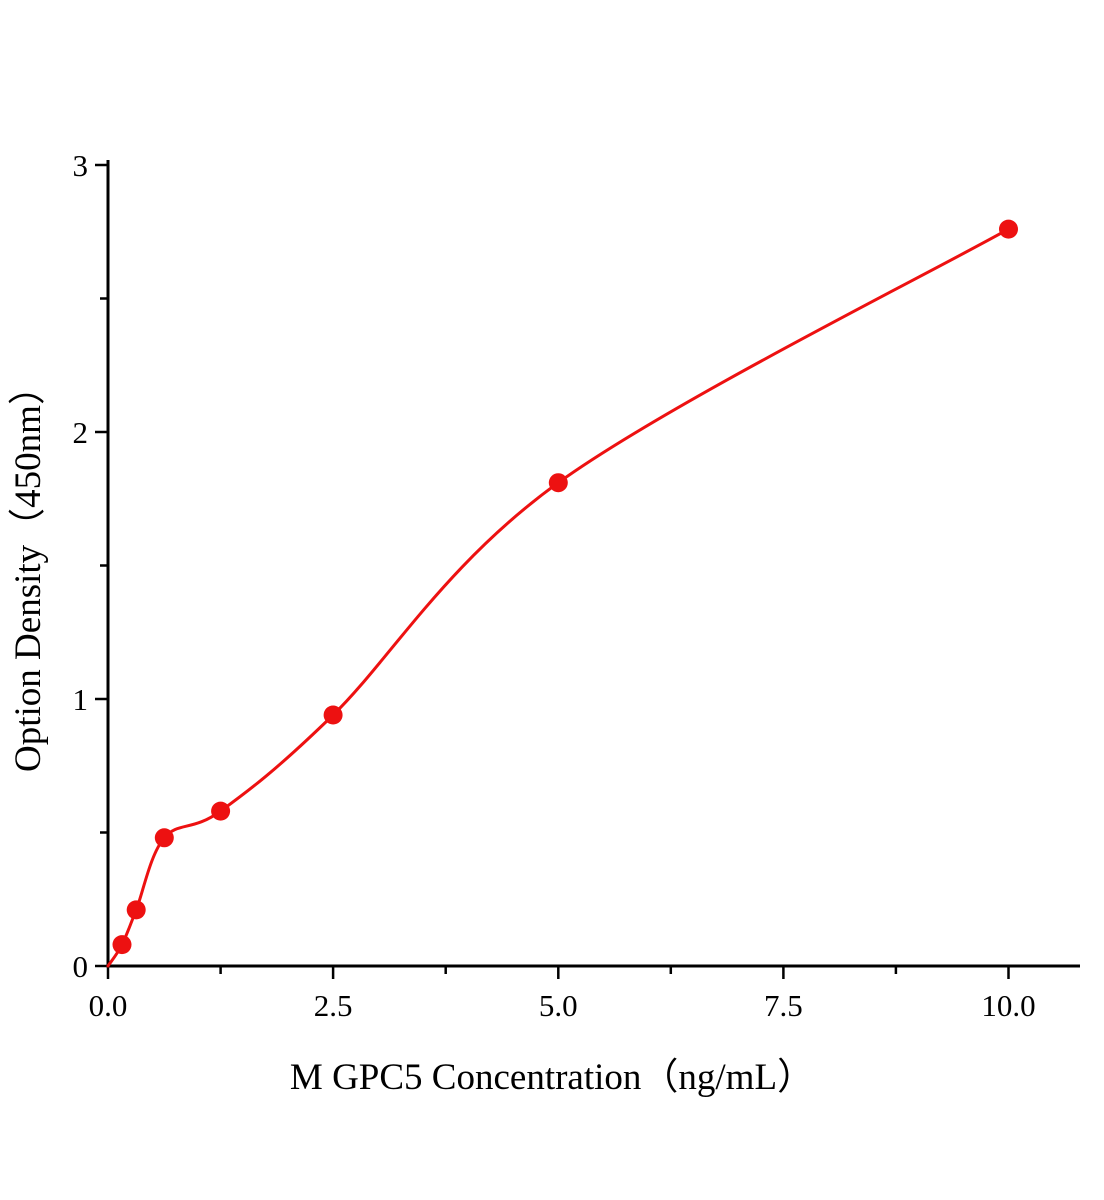  What do you see at coordinates (81, 165) in the screenshot?
I see `y-tick-label: 3` at bounding box center [81, 165].